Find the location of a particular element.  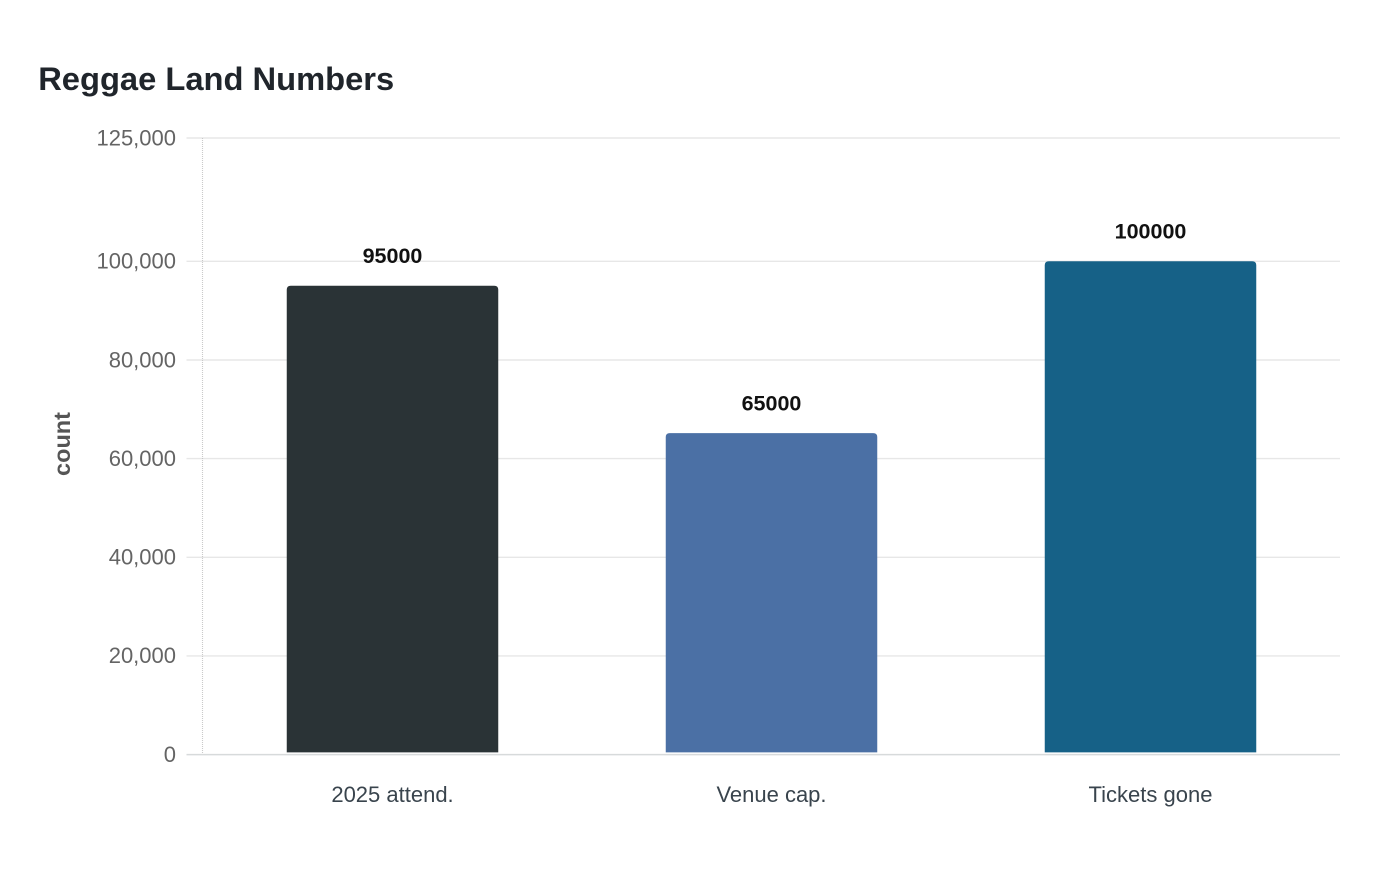

svg-text: 125,000 is located at coordinates (136, 137).